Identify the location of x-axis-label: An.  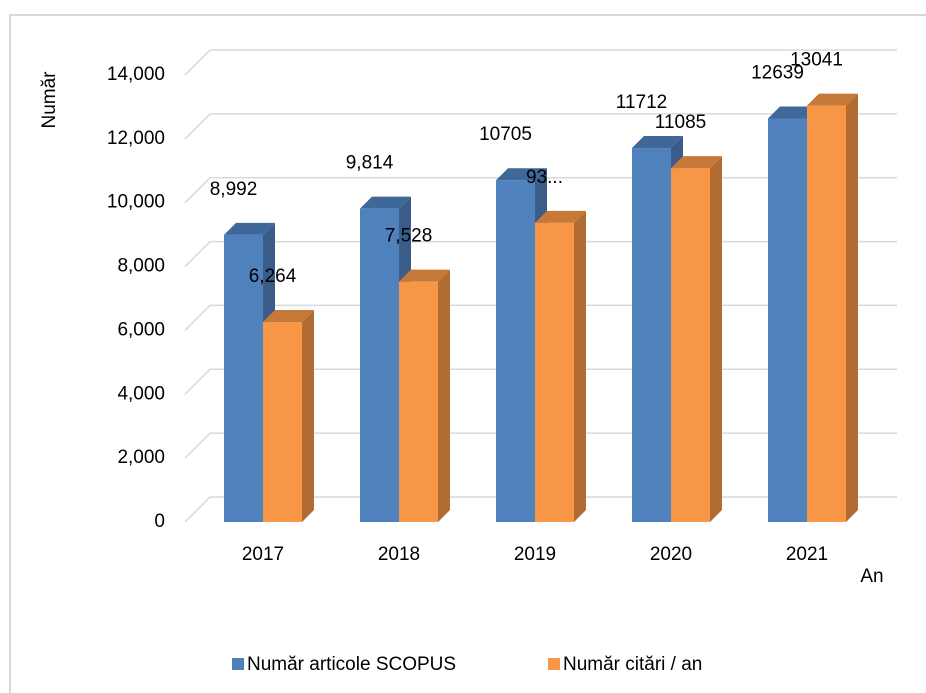
(871, 576).